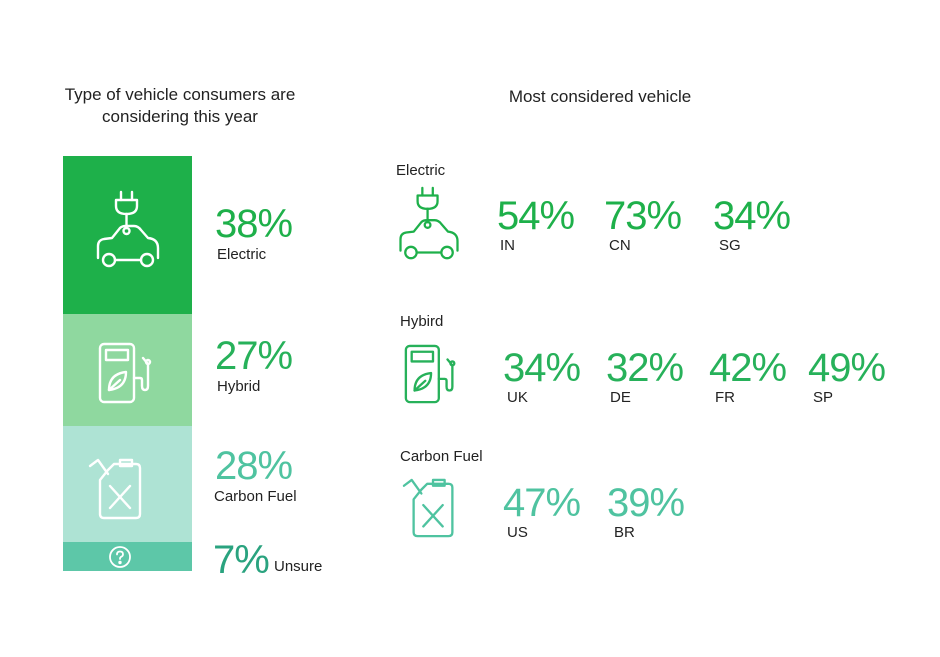 This screenshot has height=657, width=940. I want to click on hybird-uk-country: UK, so click(517, 397).